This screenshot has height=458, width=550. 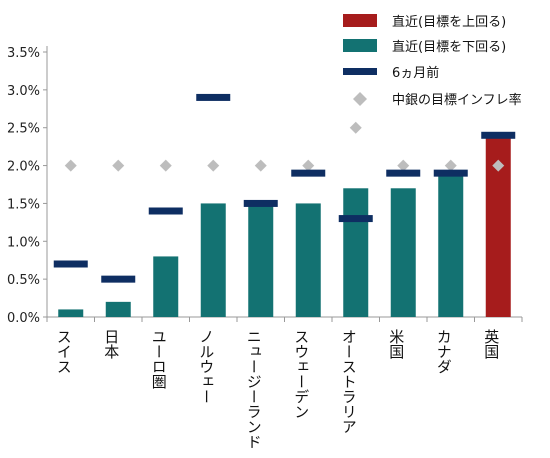 What do you see at coordinates (449, 22) in the screenshot?
I see `legend-label: 直近(目標を上回る)` at bounding box center [449, 22].